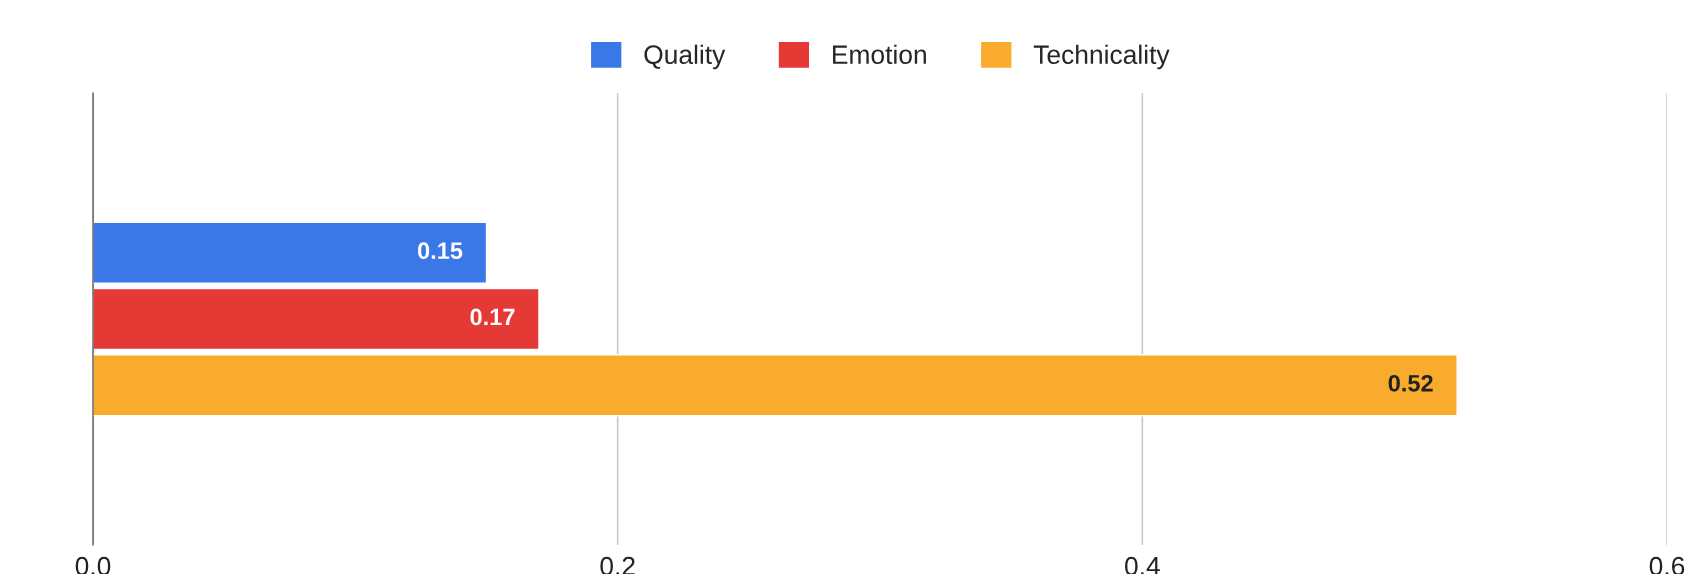 The width and height of the screenshot is (1707, 574). Describe the element at coordinates (1410, 383) in the screenshot. I see `data-label: 0.52` at that location.